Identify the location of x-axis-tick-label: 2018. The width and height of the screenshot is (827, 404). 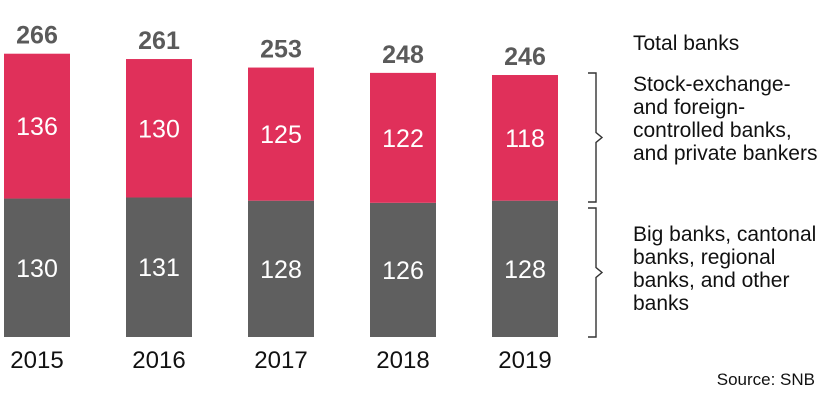
(402, 360).